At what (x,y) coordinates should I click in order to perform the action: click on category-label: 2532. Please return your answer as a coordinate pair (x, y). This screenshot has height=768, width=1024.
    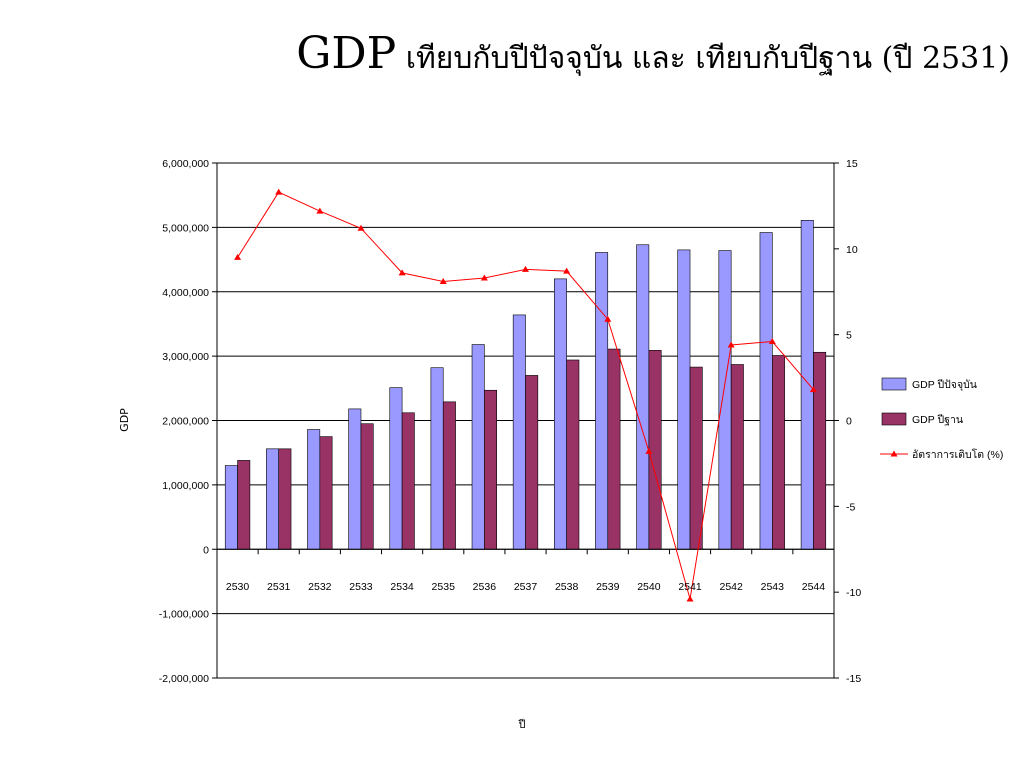
    Looking at the image, I should click on (320, 587).